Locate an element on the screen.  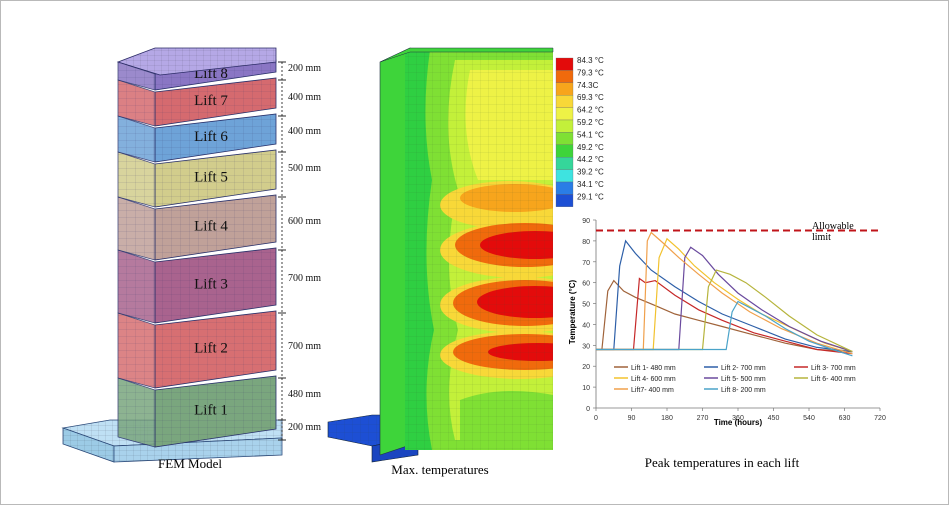
chart-legend-label: Lift 1- 480 mm is located at coordinates (653, 368).